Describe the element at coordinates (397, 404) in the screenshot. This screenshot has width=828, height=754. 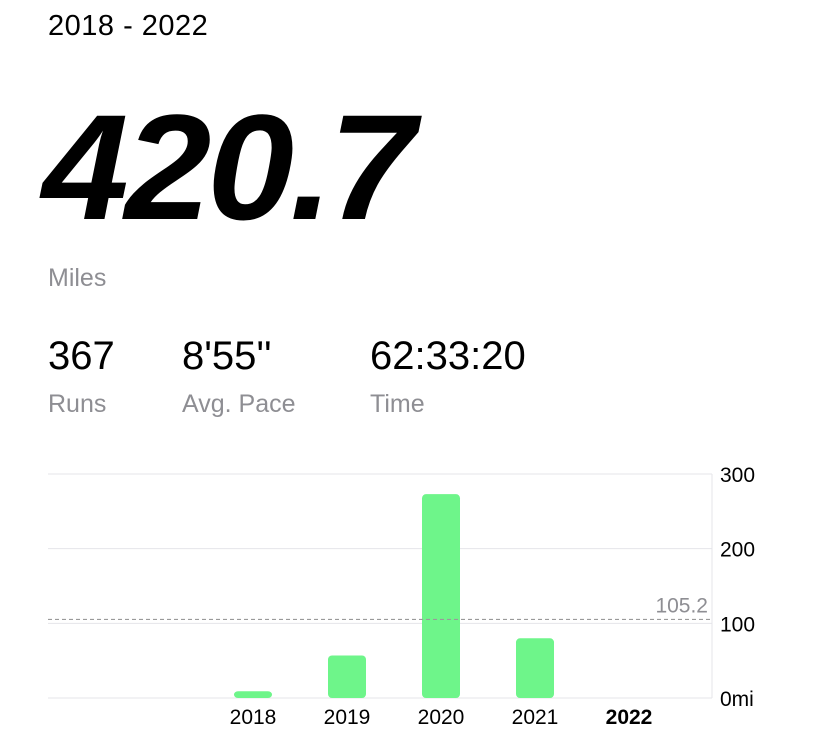
I see `time-label: Time` at that location.